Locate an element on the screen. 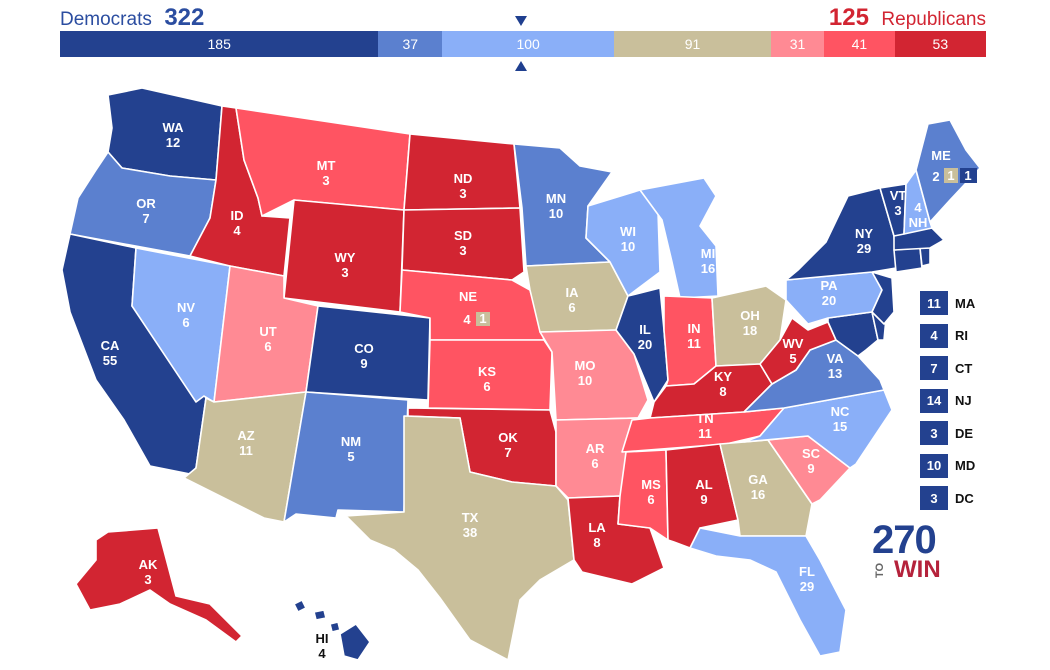 The height and width of the screenshot is (670, 1050). label-ne-split: 1 is located at coordinates (482, 318).